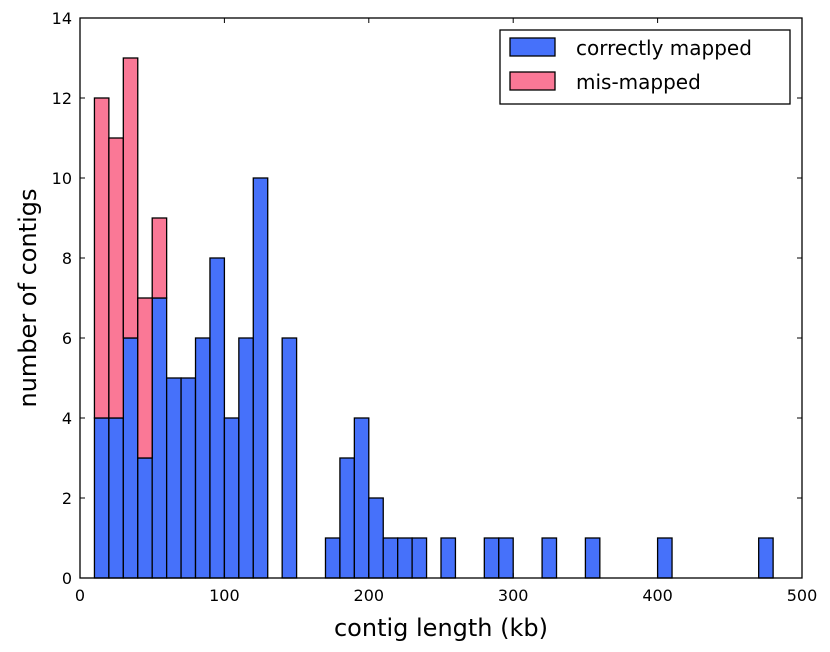 Image resolution: width=830 pixels, height=652 pixels. I want to click on x-tick-label: 100, so click(224, 595).